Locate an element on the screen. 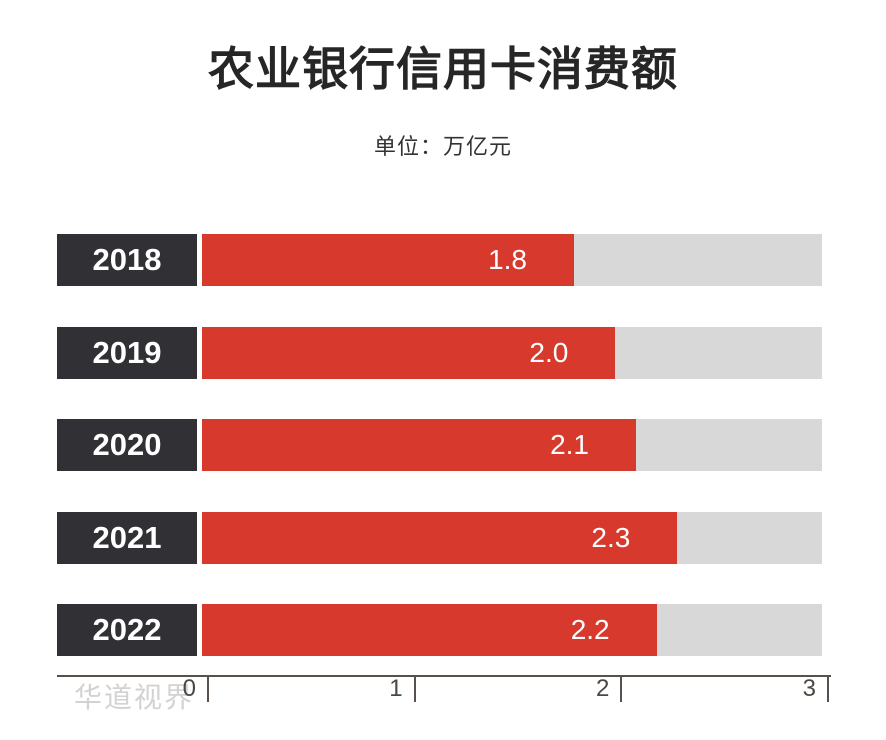 The height and width of the screenshot is (740, 886). bar-row-2020: 2020 2.1 is located at coordinates (439, 445).